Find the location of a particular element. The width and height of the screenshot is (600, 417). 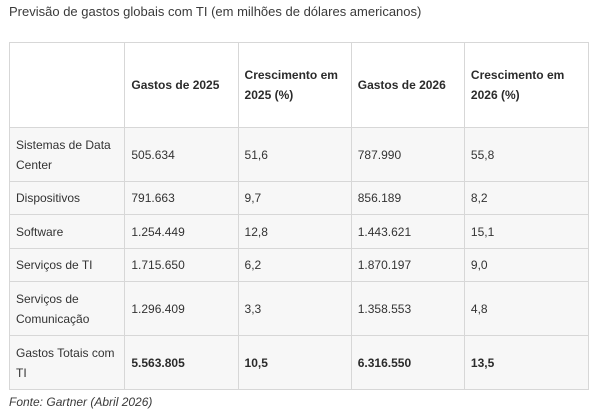

row-category: Serviços de TI is located at coordinates (67, 265).